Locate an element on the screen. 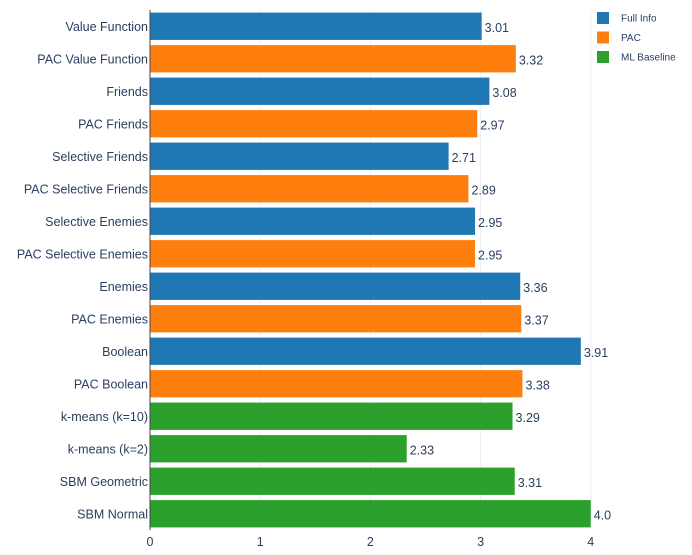 The width and height of the screenshot is (692, 555). value-label: 3.38 is located at coordinates (537, 385).